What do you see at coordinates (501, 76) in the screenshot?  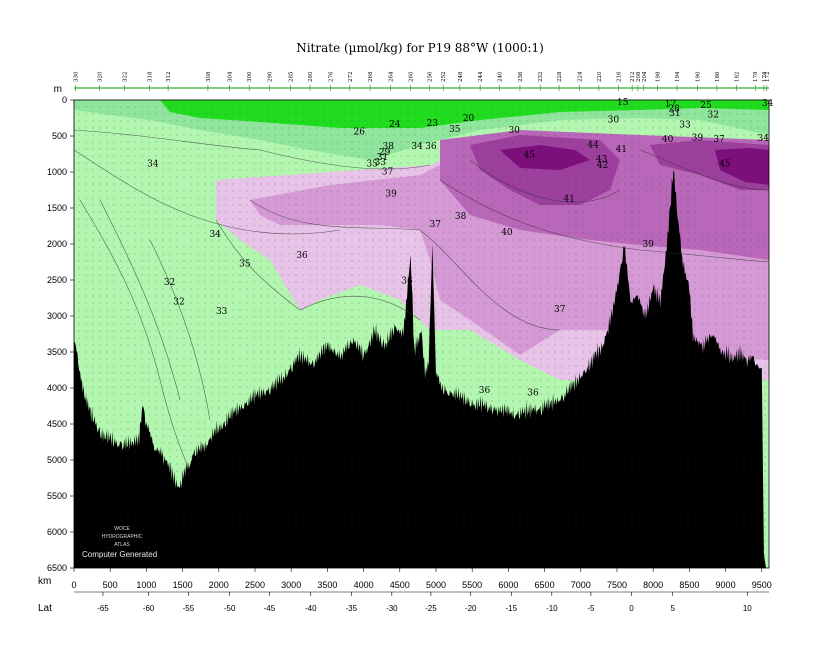 I see `station-label: 240` at bounding box center [501, 76].